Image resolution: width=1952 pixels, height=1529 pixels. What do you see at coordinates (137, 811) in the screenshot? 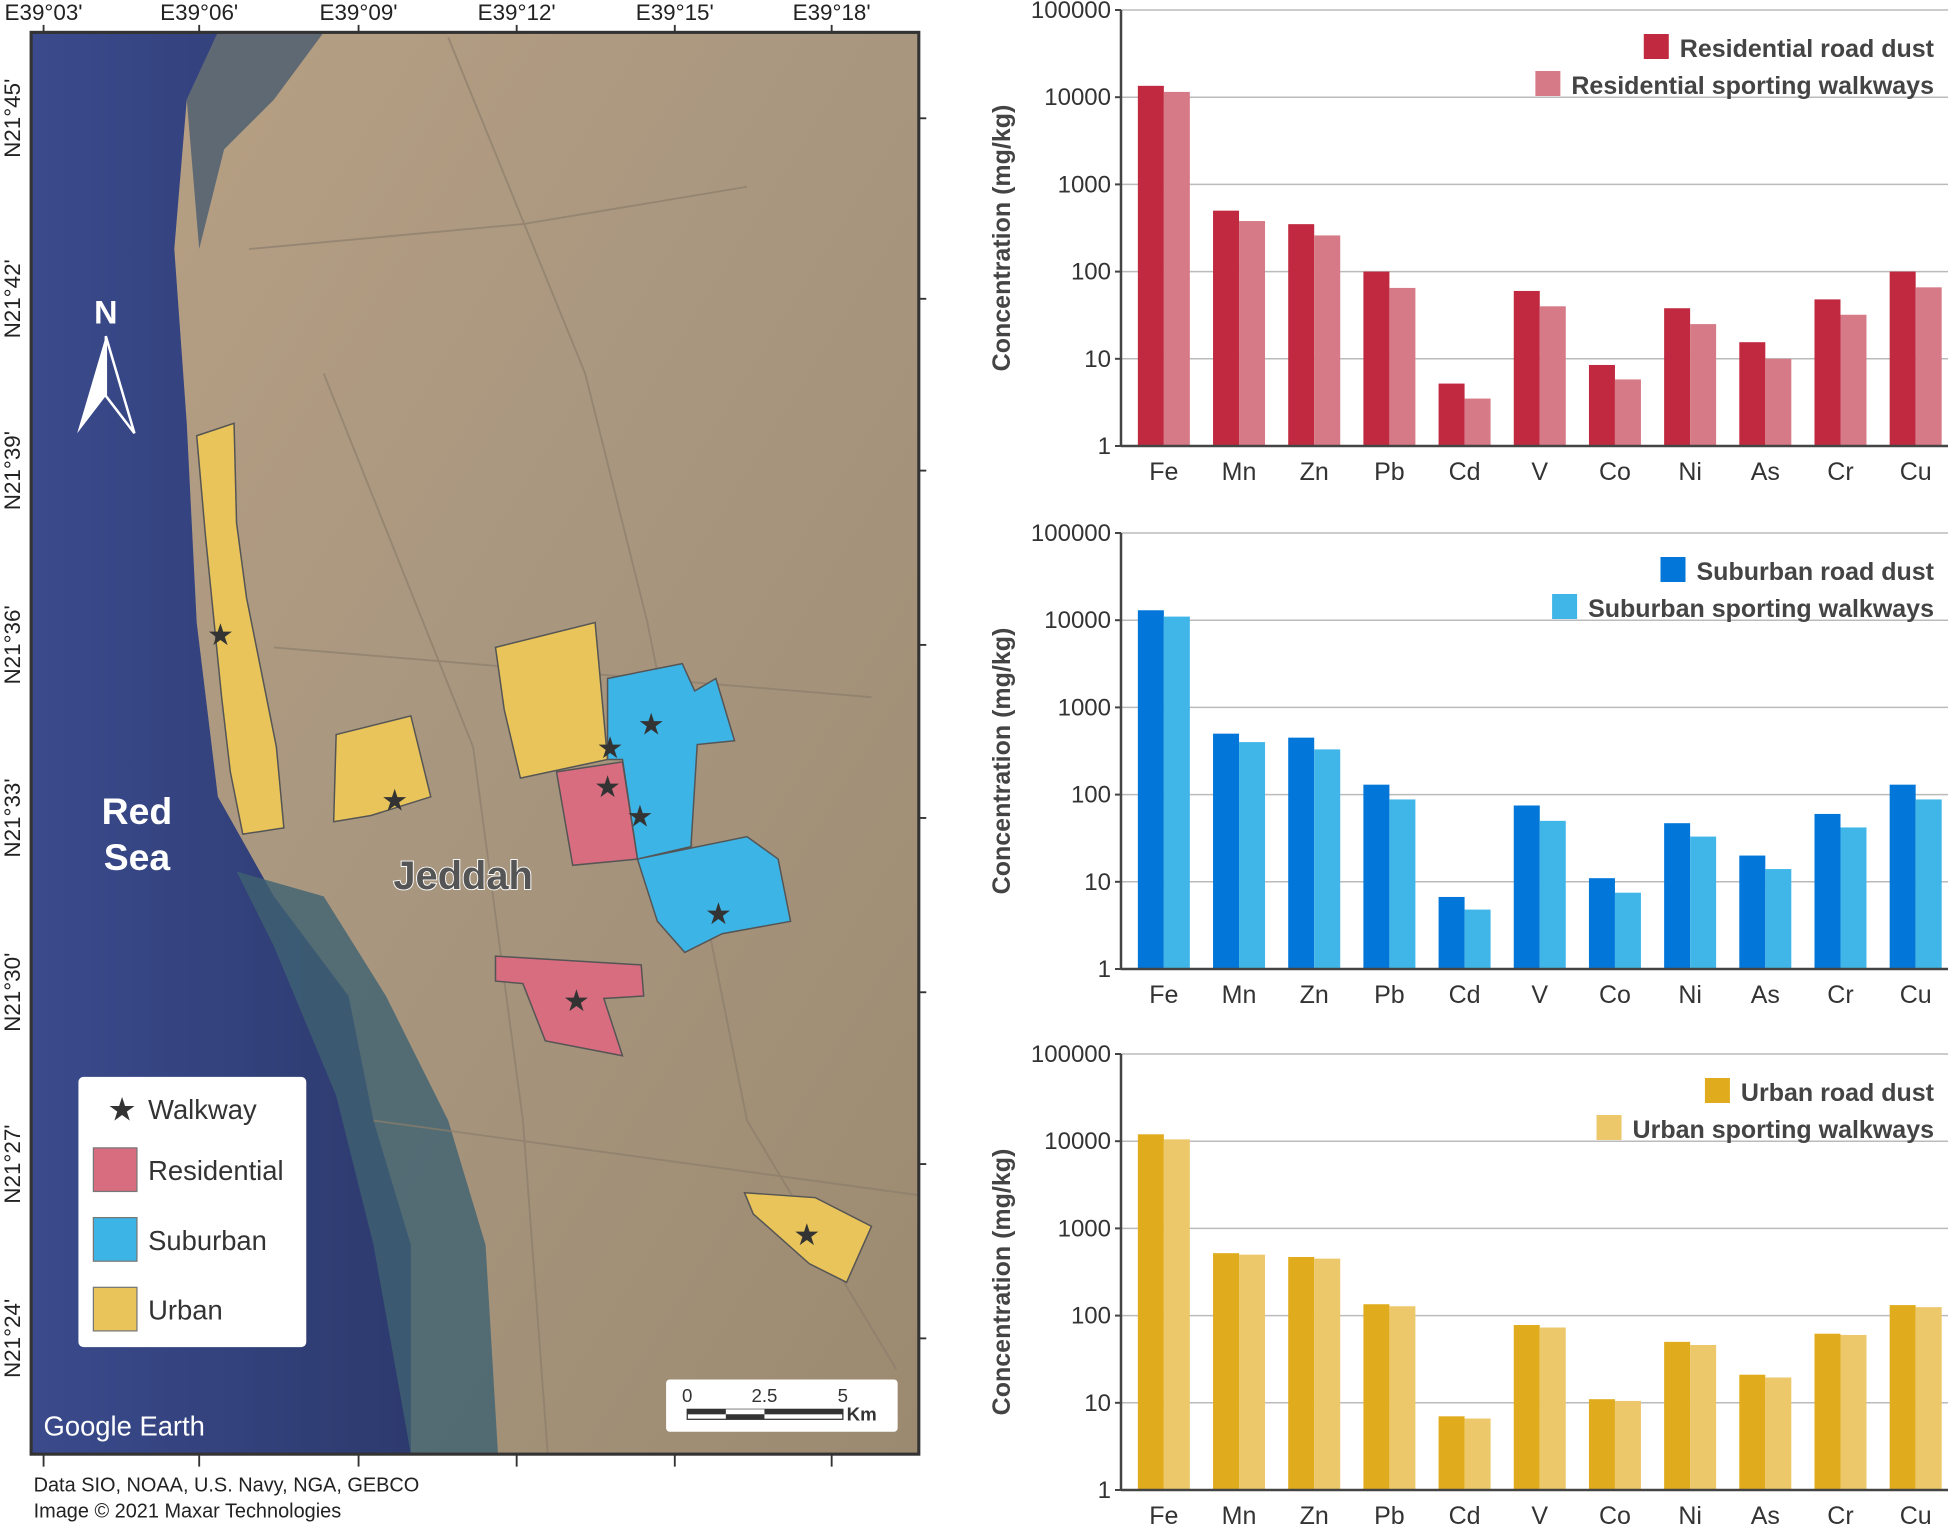
I see `sea-label: Red` at bounding box center [137, 811].